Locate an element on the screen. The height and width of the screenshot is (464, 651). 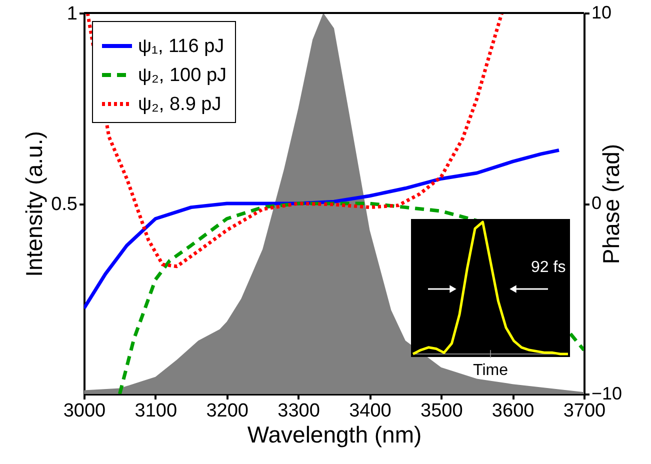
x-tick-label: 3300 is located at coordinates (299, 411).